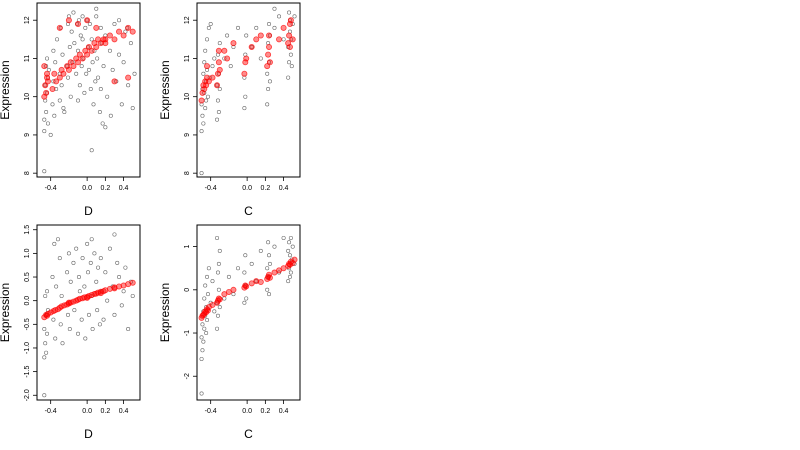  What do you see at coordinates (27, 371) in the screenshot?
I see `y-tick-label: -1.5` at bounding box center [27, 371].